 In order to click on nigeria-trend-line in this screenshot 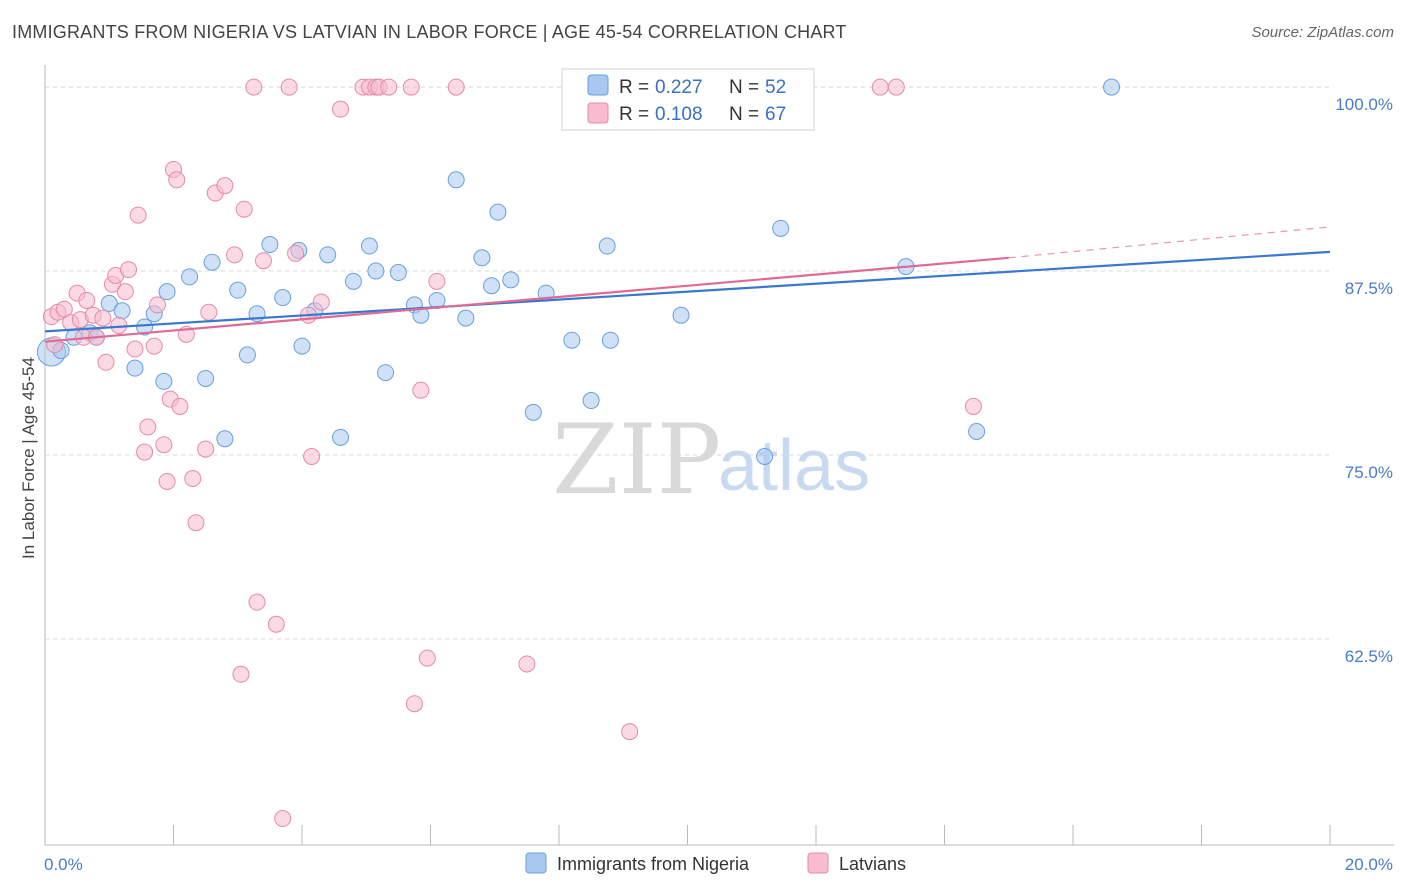, I will do `click(687, 291)`.